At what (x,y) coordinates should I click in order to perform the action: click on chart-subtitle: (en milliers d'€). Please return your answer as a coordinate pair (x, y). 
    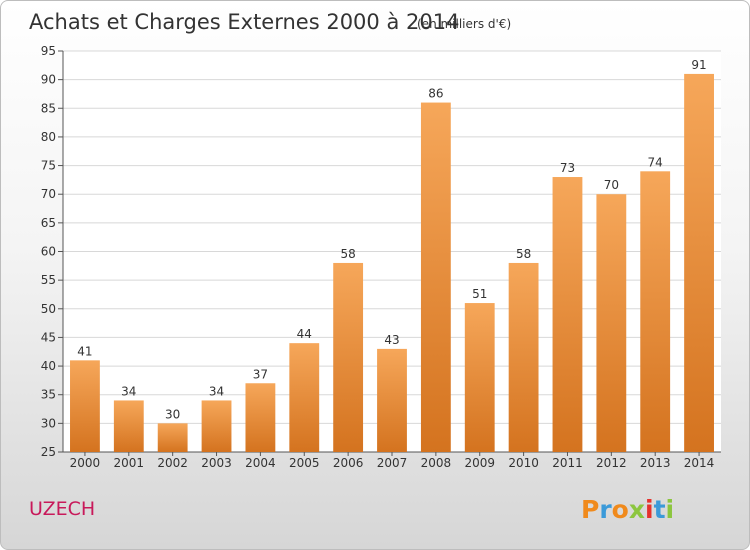
    Looking at the image, I should click on (464, 24).